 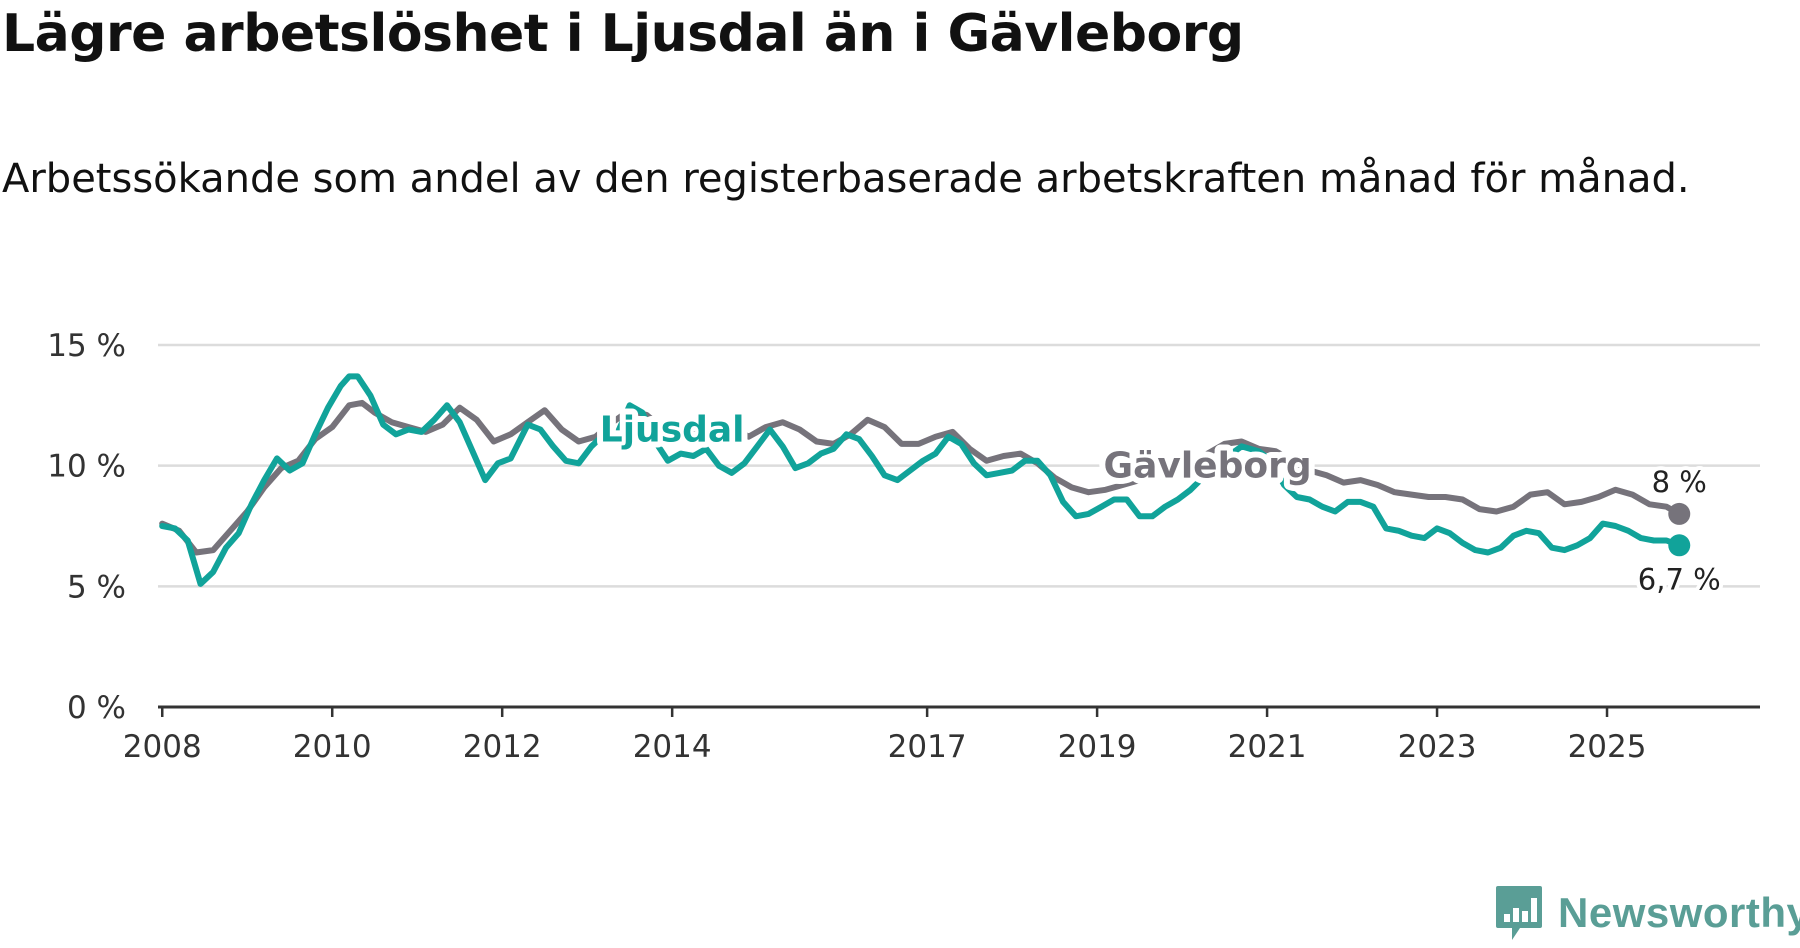 What do you see at coordinates (332, 747) in the screenshot?
I see `x-tick-label: 2010` at bounding box center [332, 747].